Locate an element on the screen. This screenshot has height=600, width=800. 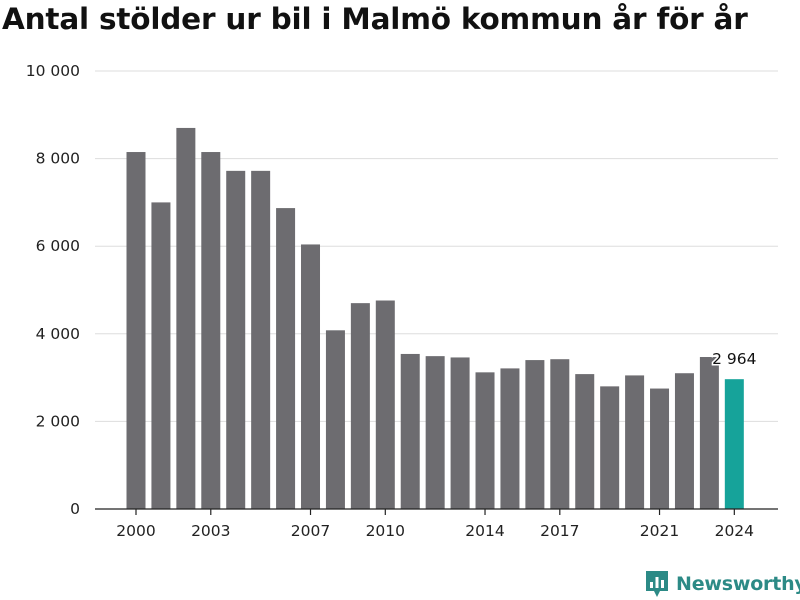
newsworthy-logo-text: Newsworthy is located at coordinates (738, 584).